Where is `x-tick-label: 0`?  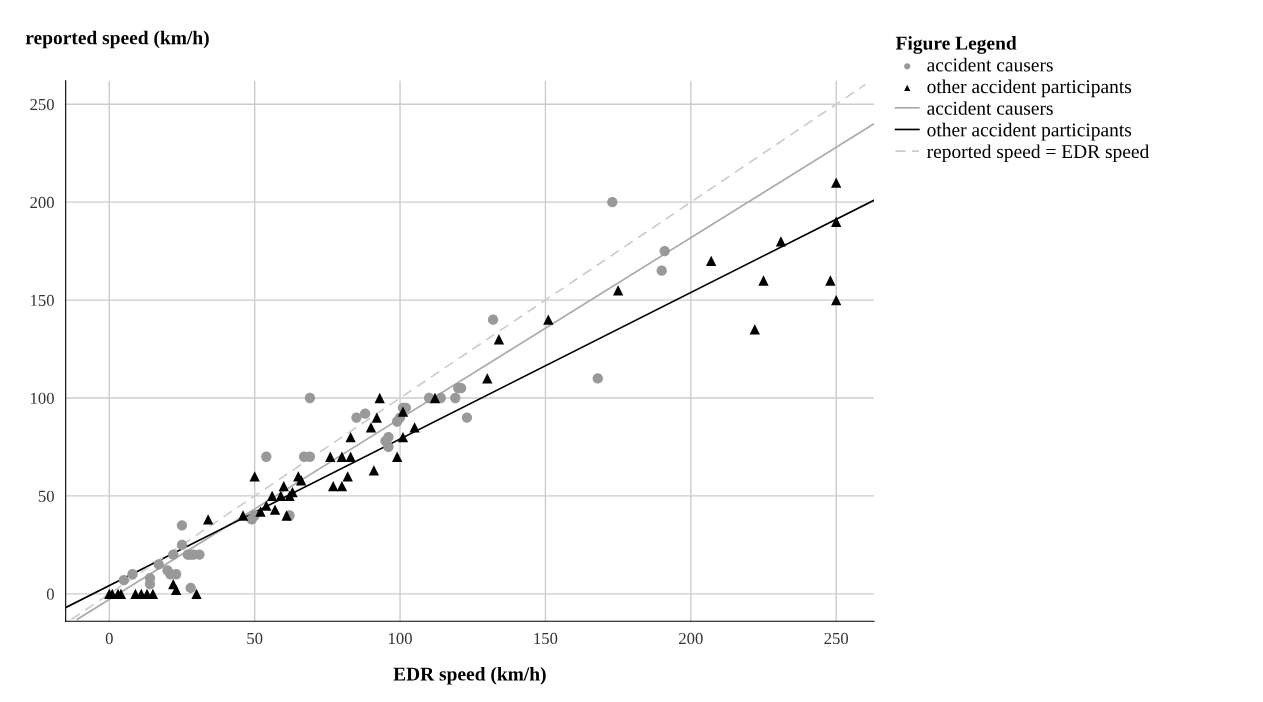
x-tick-label: 0 is located at coordinates (109, 638).